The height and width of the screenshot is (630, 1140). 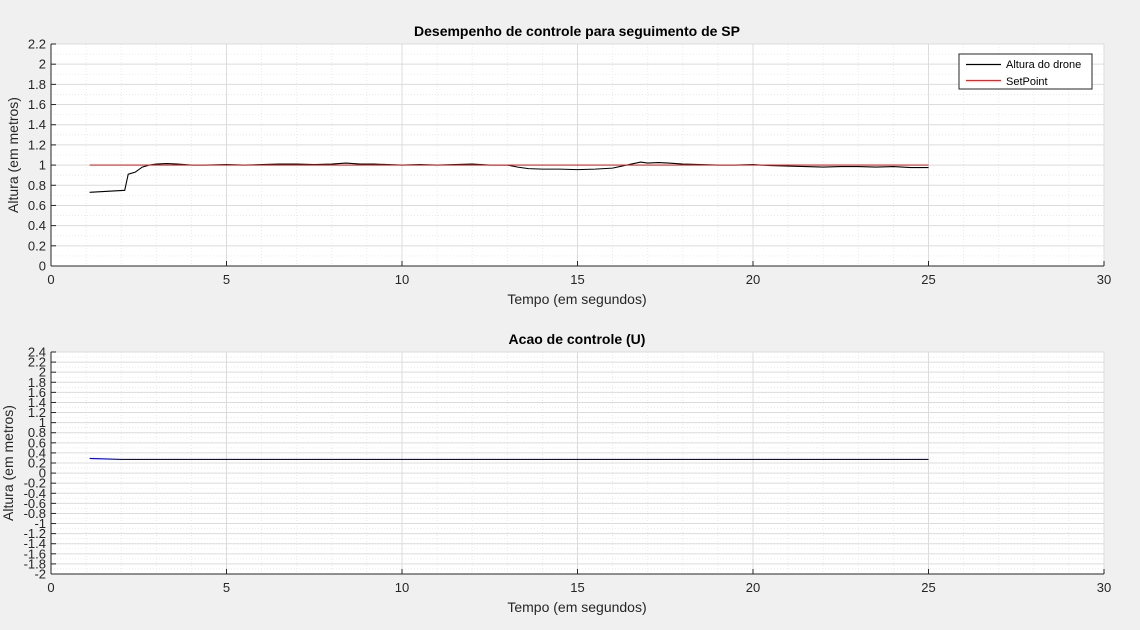 I want to click on y-tick-label: -0.4, so click(x=35, y=493).